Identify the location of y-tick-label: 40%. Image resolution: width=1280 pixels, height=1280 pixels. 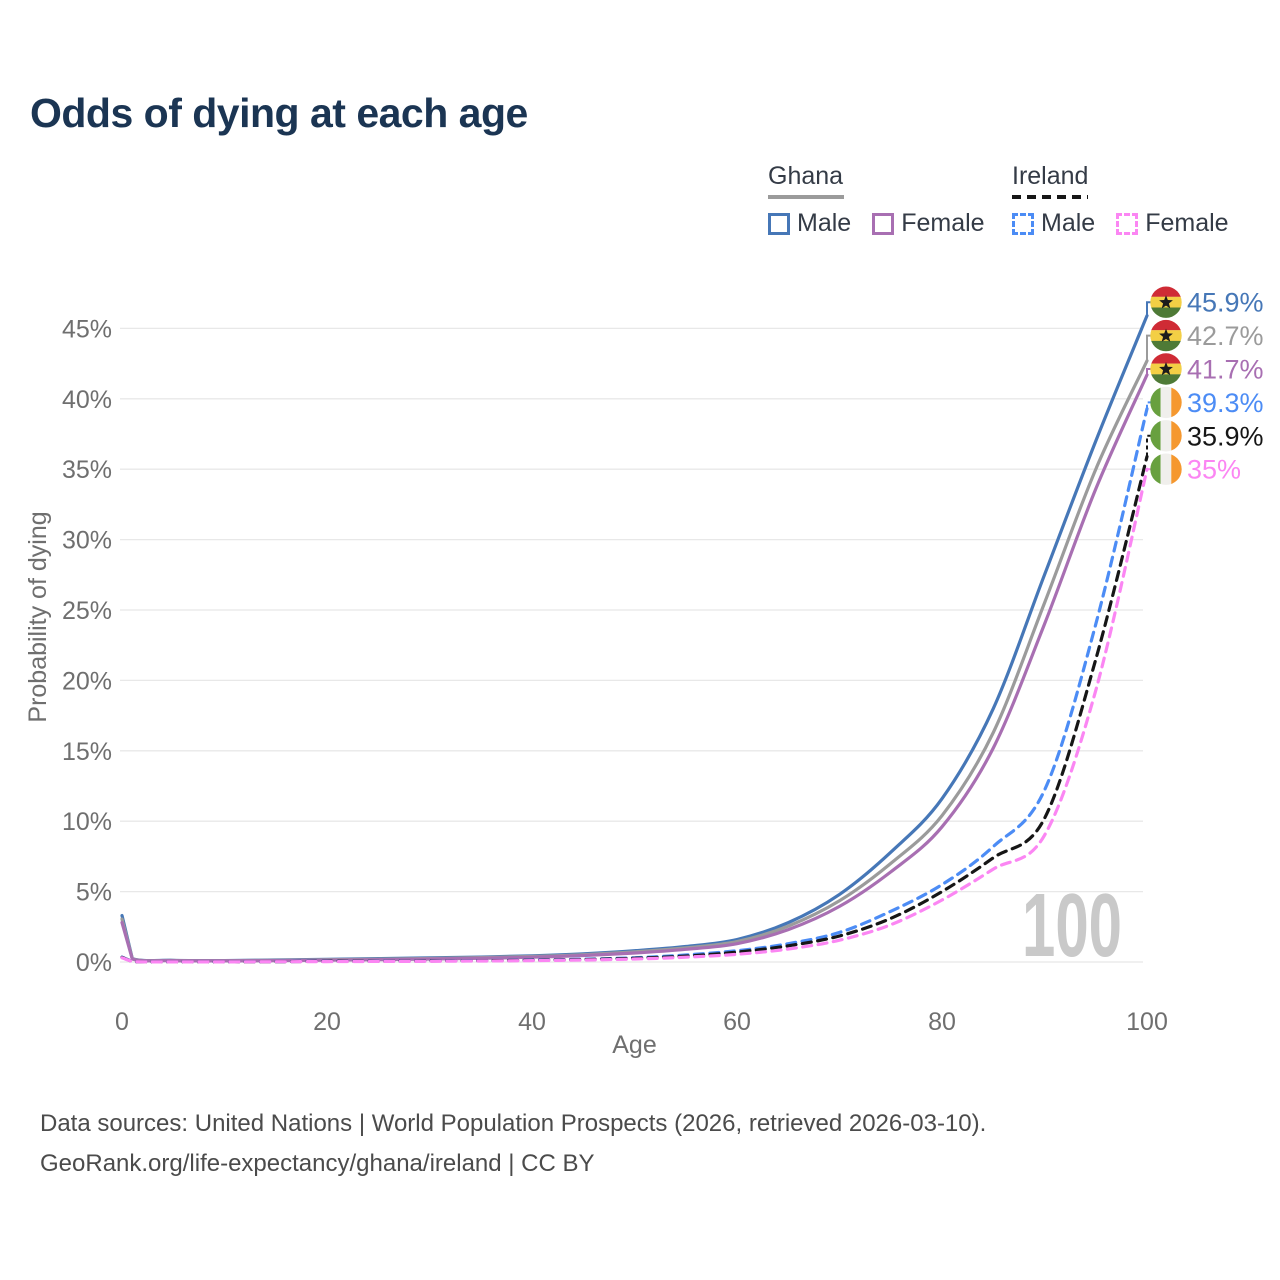
(87, 400).